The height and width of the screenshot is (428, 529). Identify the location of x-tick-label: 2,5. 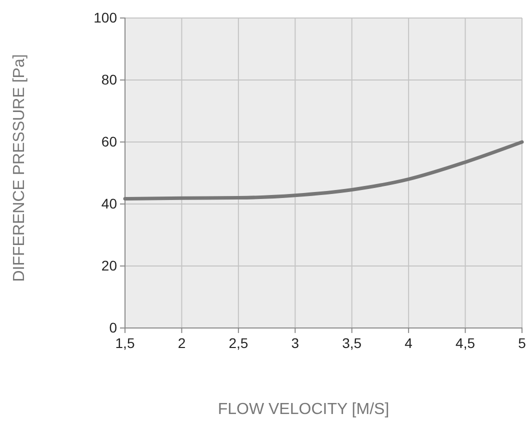
(238, 342).